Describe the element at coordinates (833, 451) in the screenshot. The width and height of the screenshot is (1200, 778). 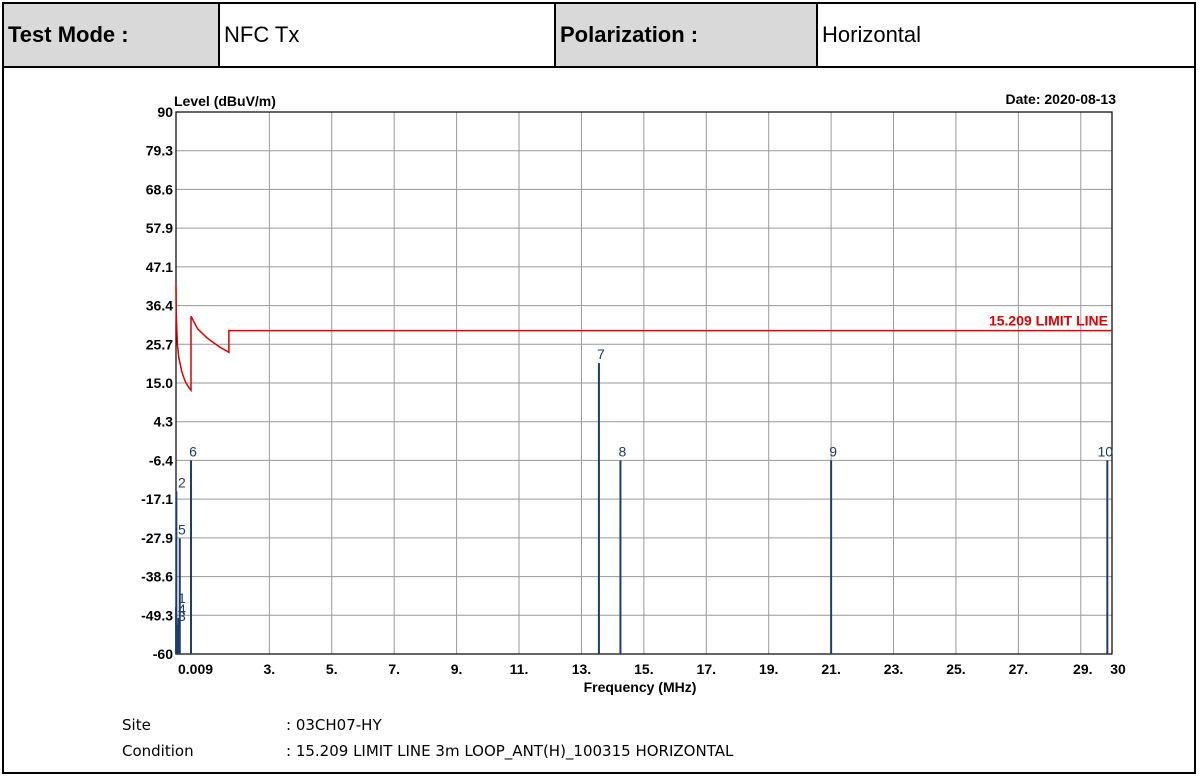
I see `measurement-label: 9` at that location.